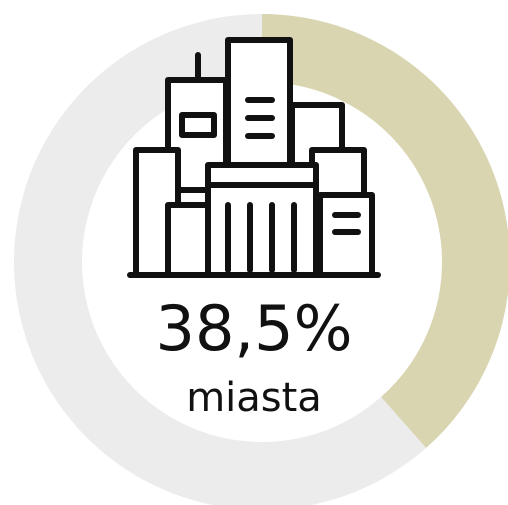  Describe the element at coordinates (254, 328) in the screenshot. I see `value-label: 38,5%` at that location.